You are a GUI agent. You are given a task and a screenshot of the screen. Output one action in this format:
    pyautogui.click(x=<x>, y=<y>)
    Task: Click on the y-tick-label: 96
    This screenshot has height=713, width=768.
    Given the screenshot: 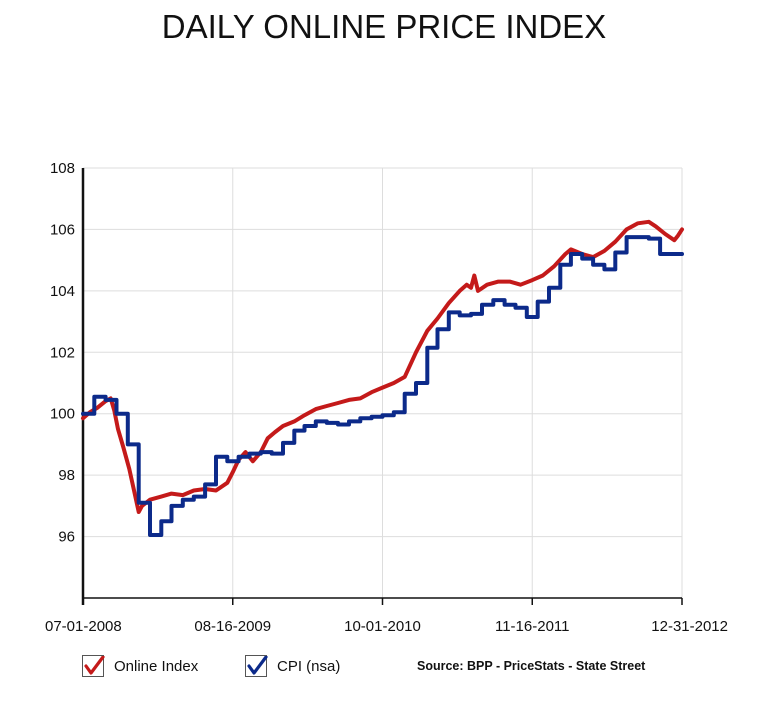 What is the action you would take?
    pyautogui.click(x=66, y=537)
    